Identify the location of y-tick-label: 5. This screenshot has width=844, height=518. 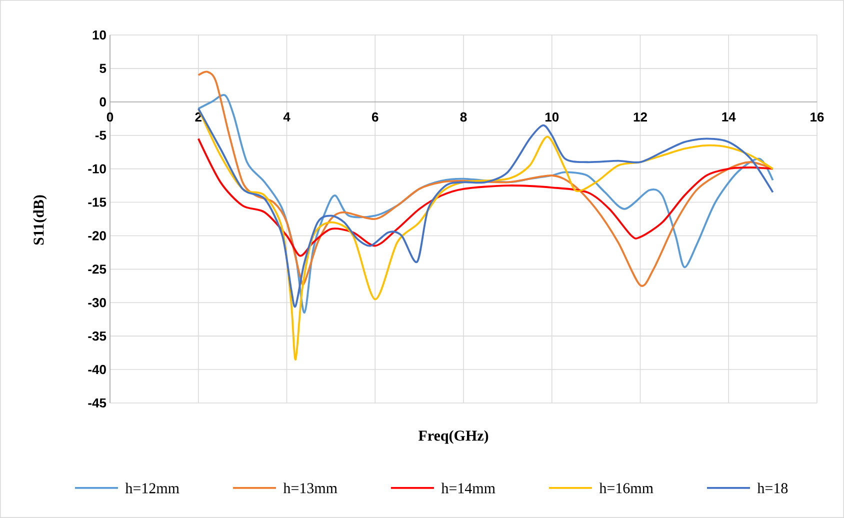
(103, 68).